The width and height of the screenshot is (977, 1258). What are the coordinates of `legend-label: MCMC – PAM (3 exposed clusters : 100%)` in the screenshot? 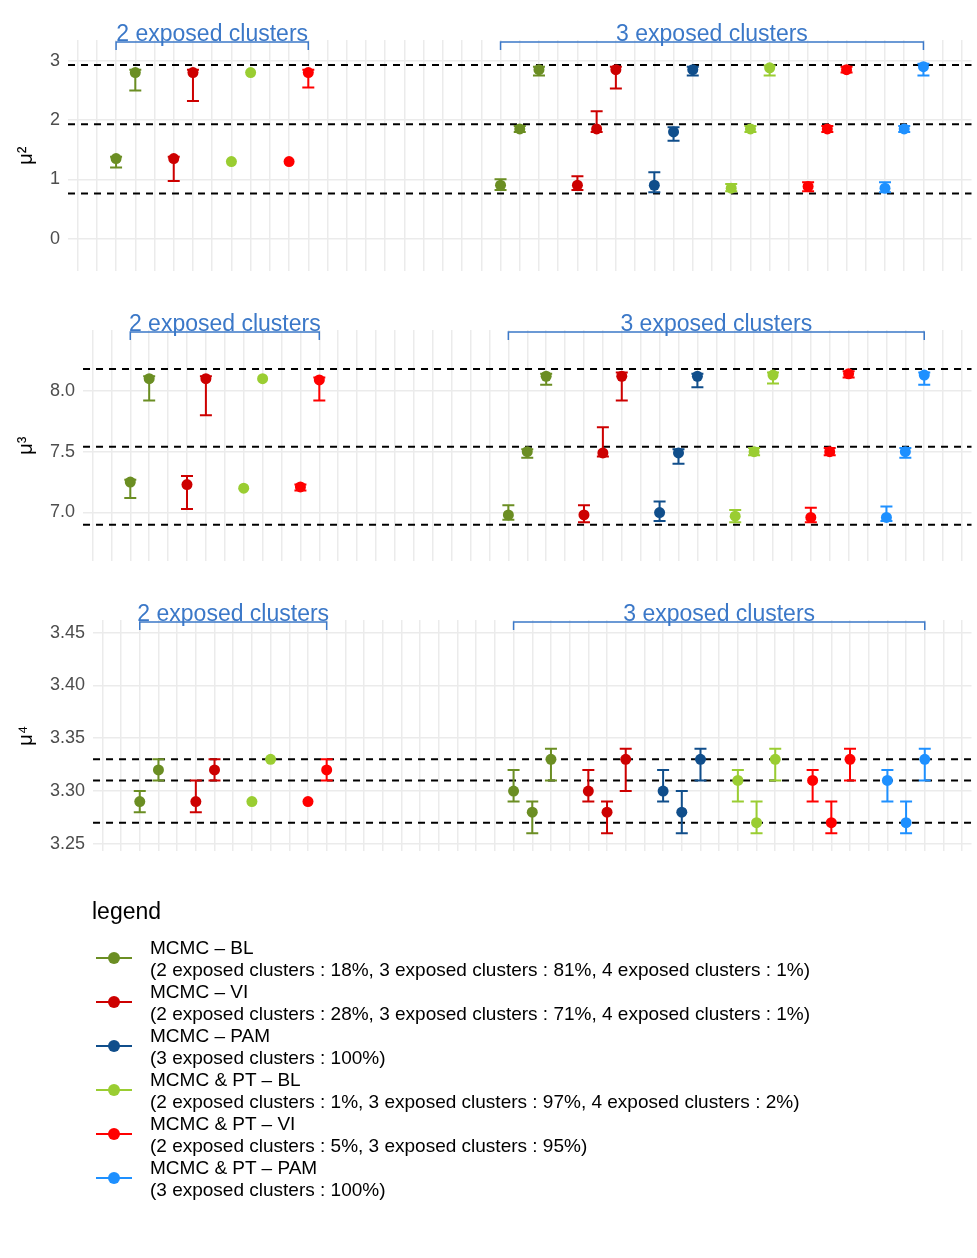 It's located at (268, 1047).